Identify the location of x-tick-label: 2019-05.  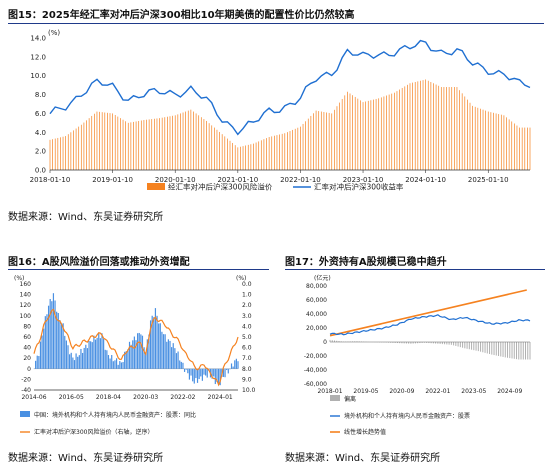
(365, 391).